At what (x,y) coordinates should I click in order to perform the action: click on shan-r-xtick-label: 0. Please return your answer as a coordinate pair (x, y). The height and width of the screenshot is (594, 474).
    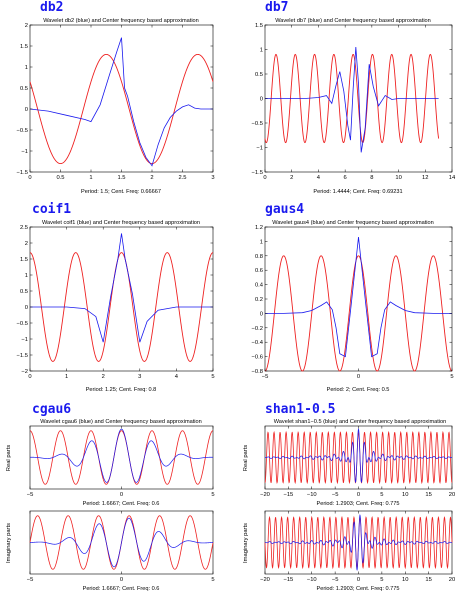
    Looking at the image, I should click on (358, 495).